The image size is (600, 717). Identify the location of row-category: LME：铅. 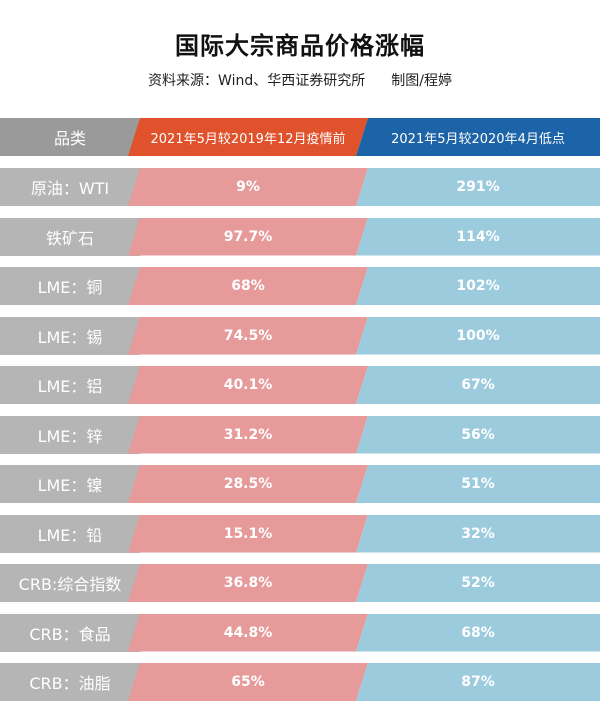
(70, 533).